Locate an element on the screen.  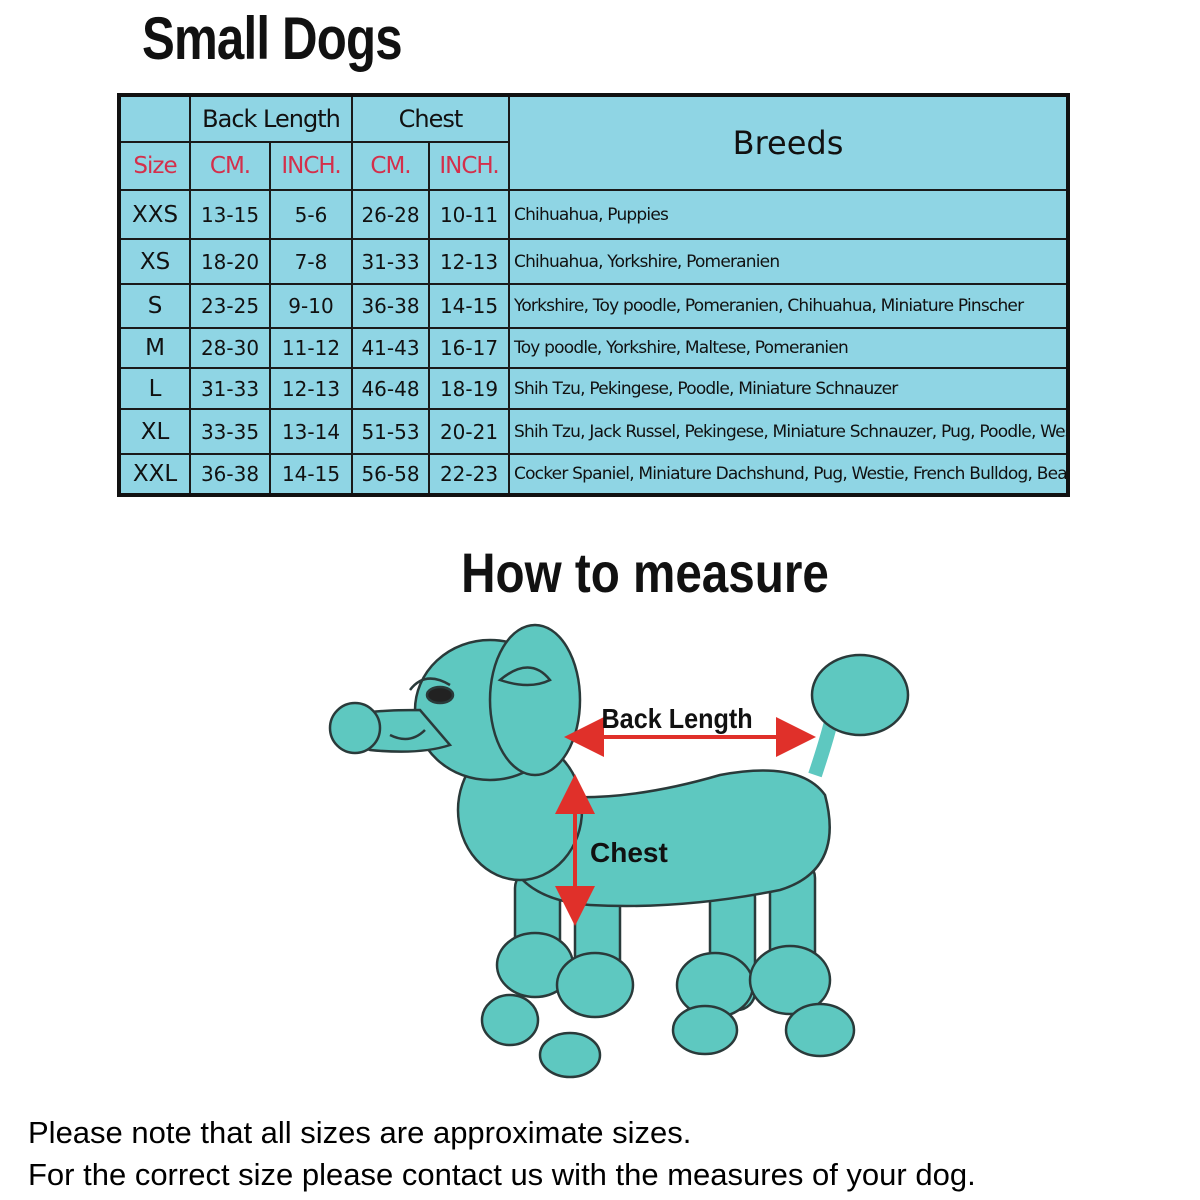
chest-inch-header: INCH. is located at coordinates (469, 166).